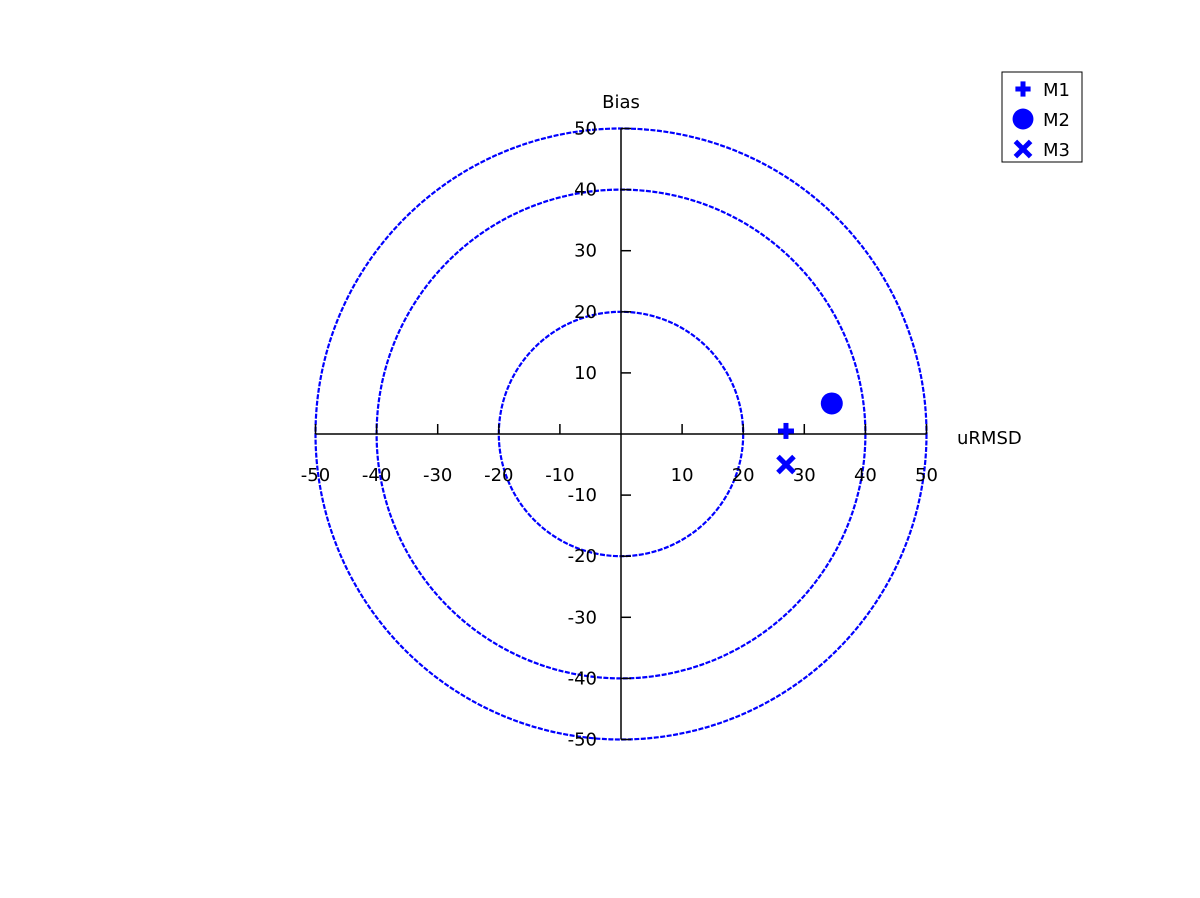  Describe the element at coordinates (582, 617) in the screenshot. I see `y-tick-label: -30` at that location.